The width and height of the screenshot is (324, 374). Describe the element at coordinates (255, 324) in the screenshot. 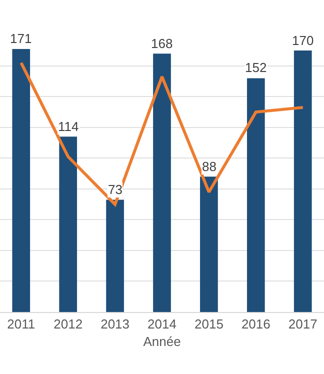

I see `x-tick-label: 2016` at that location.